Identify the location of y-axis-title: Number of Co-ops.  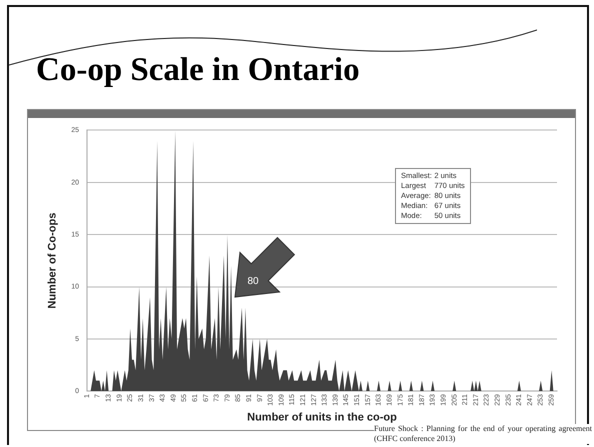
(52, 260).